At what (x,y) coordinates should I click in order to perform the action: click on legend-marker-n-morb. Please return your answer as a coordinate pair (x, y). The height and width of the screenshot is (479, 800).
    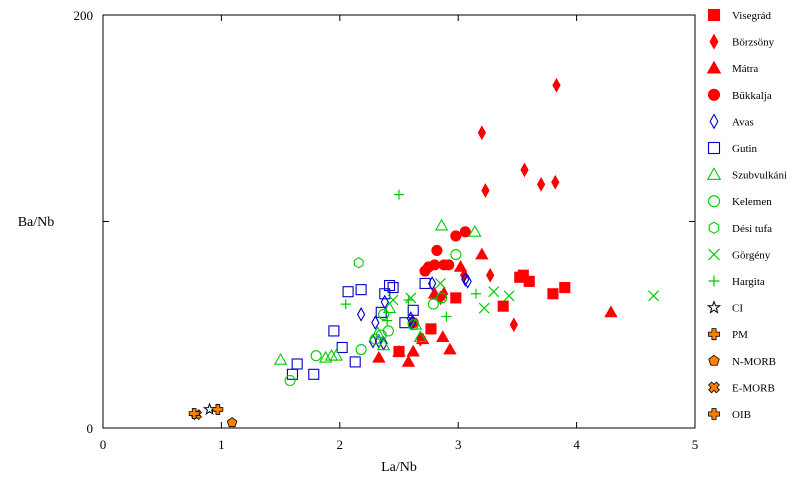
    Looking at the image, I should click on (714, 360).